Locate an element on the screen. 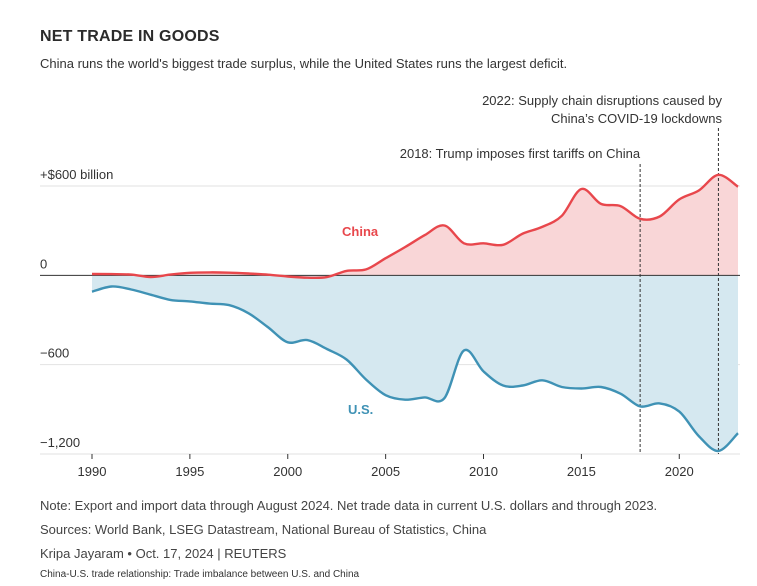  chart-byline: Kripa Jayaram • Oct. 17, 2024 | REUTERS is located at coordinates (163, 553).